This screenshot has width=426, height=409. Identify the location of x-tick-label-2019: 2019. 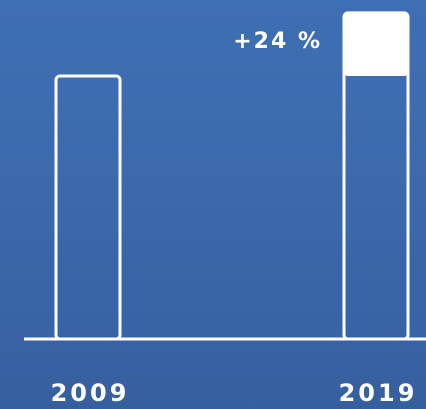
(378, 393).